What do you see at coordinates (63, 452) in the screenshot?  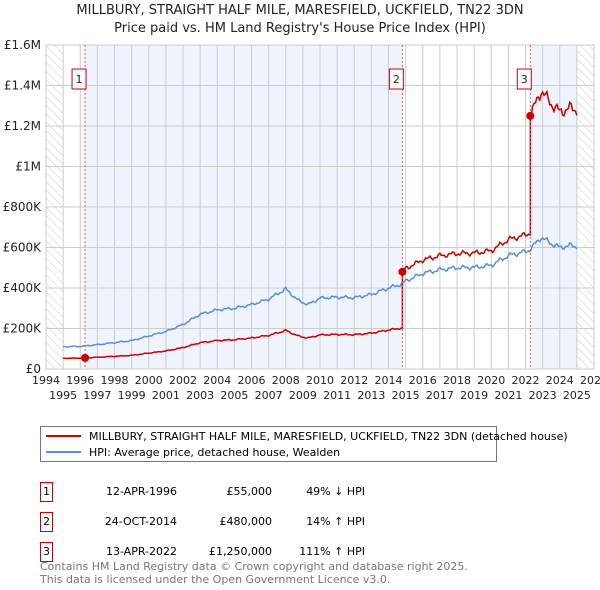 I see `legend-blue-line` at bounding box center [63, 452].